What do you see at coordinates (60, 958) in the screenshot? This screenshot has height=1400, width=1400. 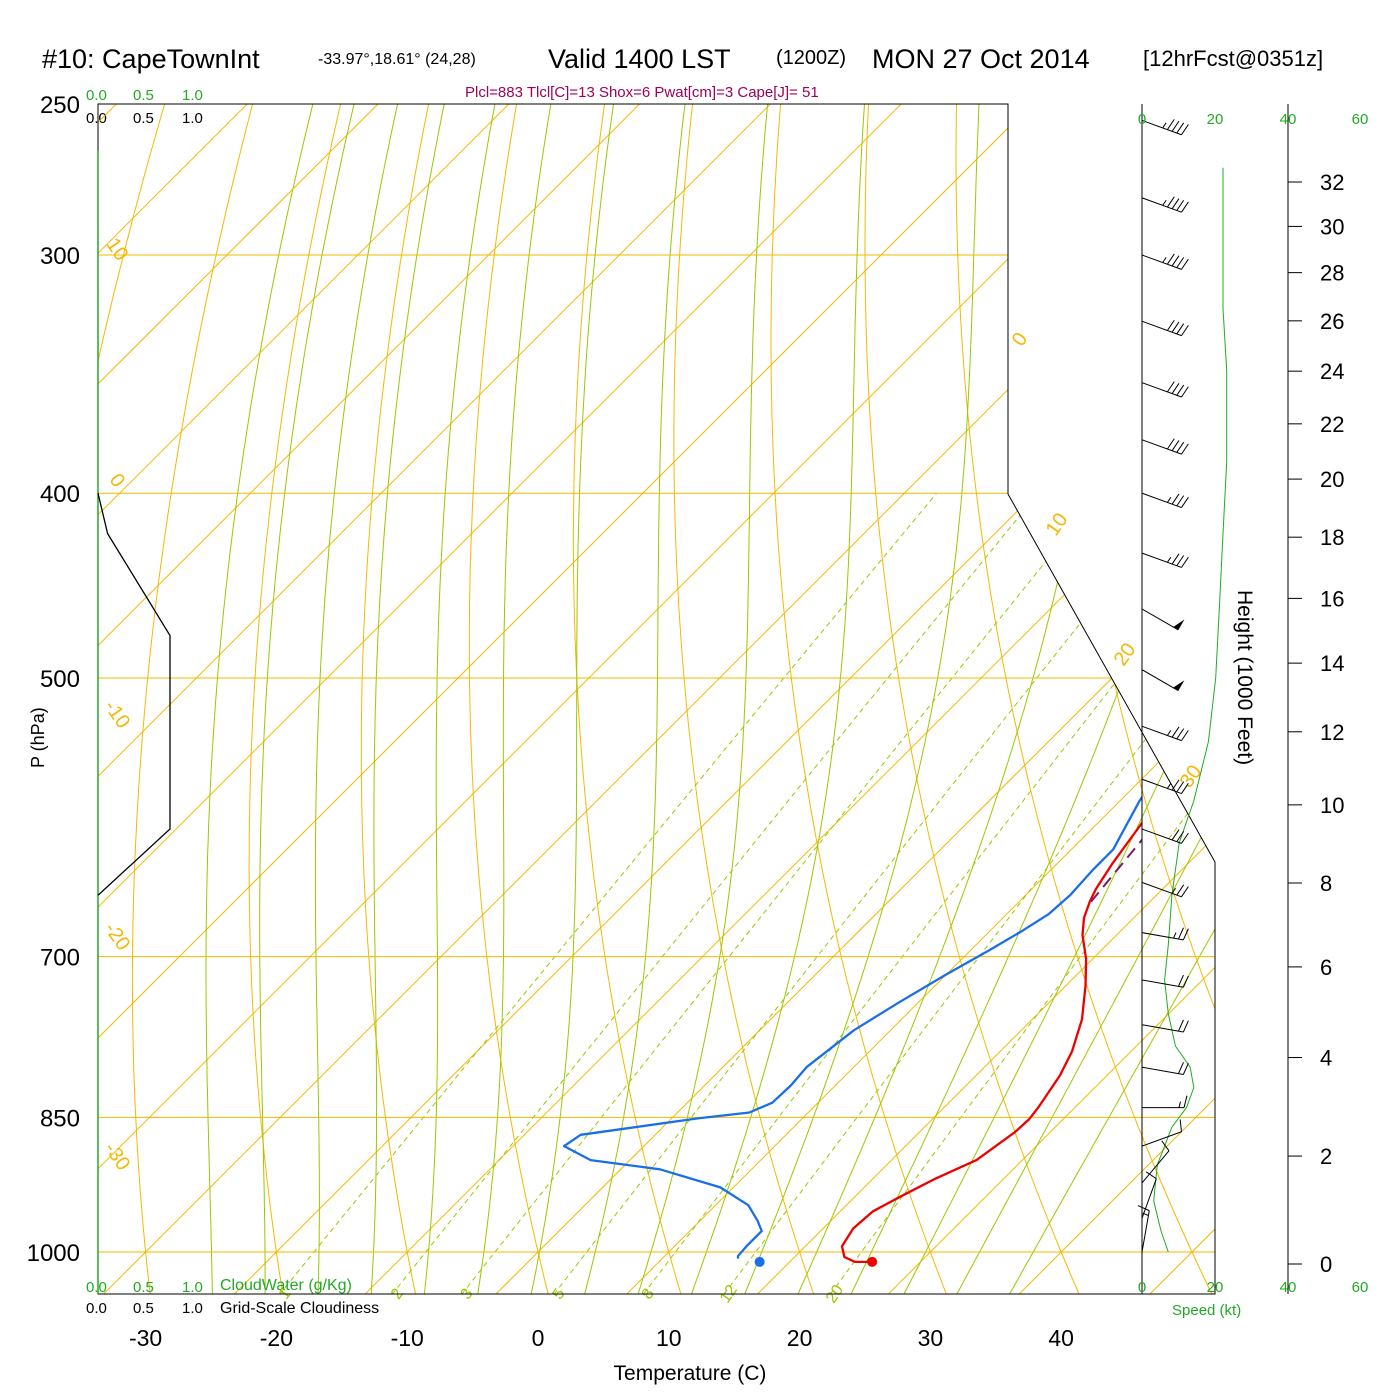 I see `pressure-tick-label: 700` at bounding box center [60, 958].